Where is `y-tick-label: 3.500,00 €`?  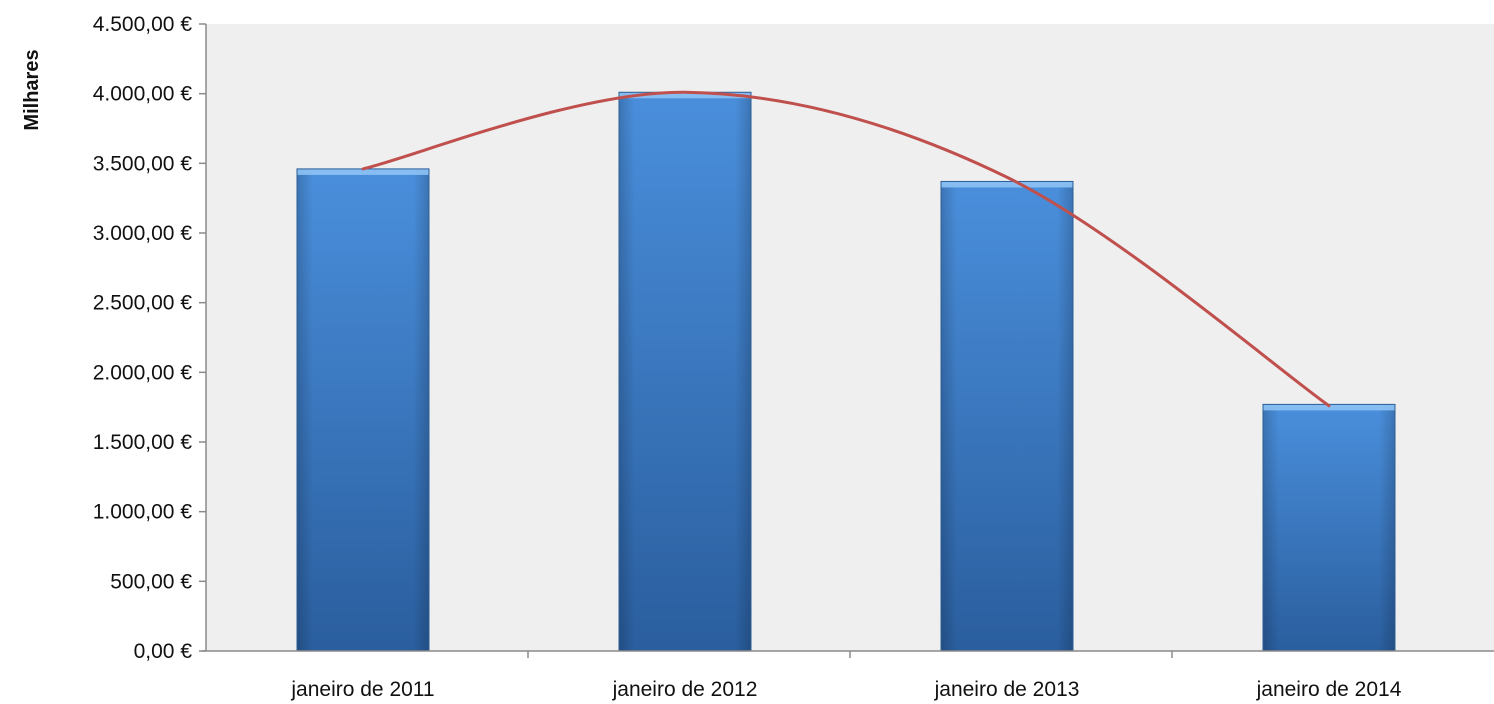
y-tick-label: 3.500,00 € is located at coordinates (143, 163).